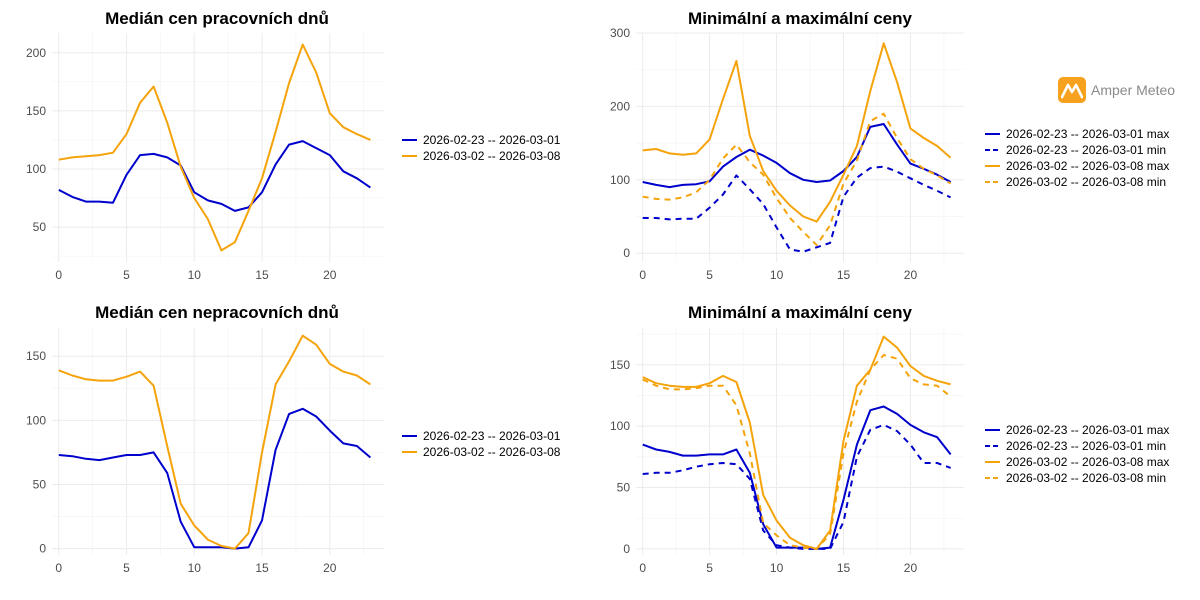 This screenshot has height=600, width=1200. What do you see at coordinates (1072, 90) in the screenshot?
I see `mountain-logo-icon` at bounding box center [1072, 90].